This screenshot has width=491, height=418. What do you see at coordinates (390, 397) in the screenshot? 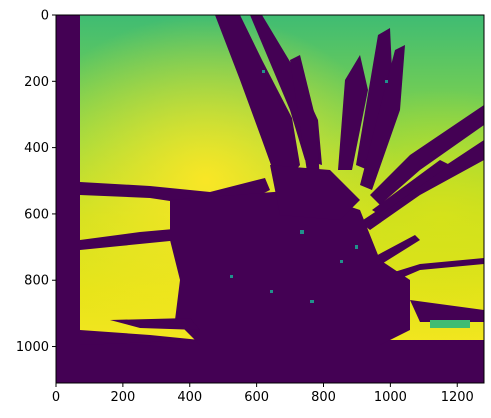
I see `x-tick-label: 1000` at bounding box center [390, 397].